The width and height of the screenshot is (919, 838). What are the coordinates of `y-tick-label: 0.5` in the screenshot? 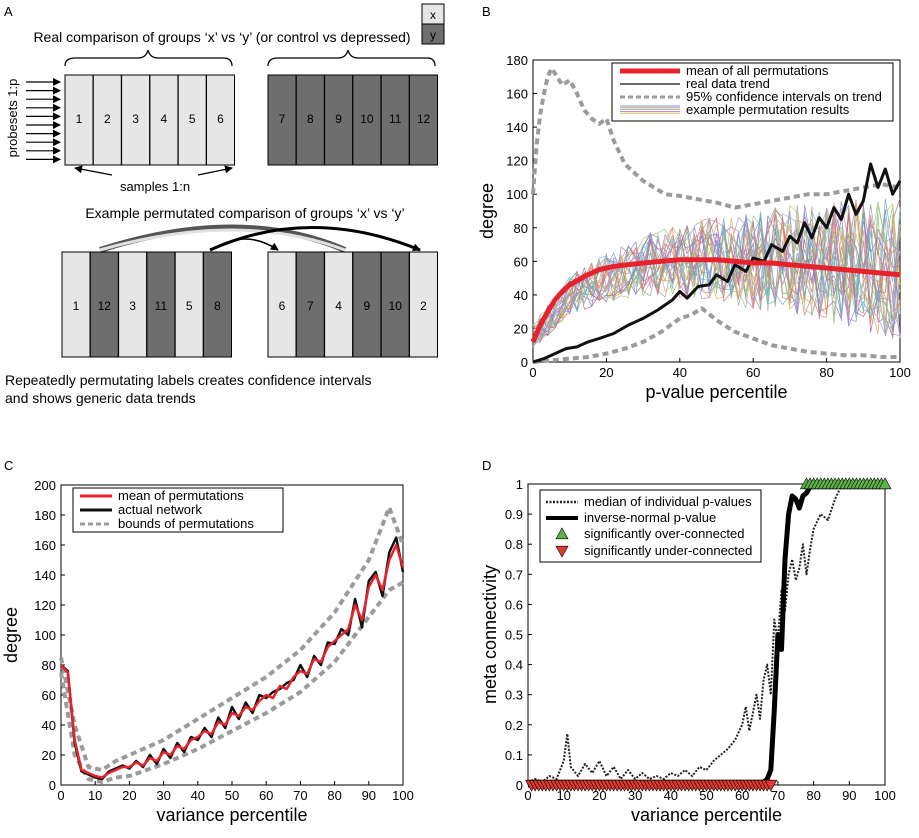 It's located at (514, 635).